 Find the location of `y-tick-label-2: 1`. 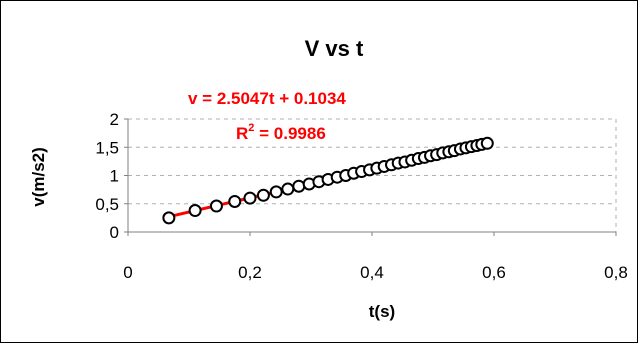

y-tick-label-2: 1 is located at coordinates (114, 176).